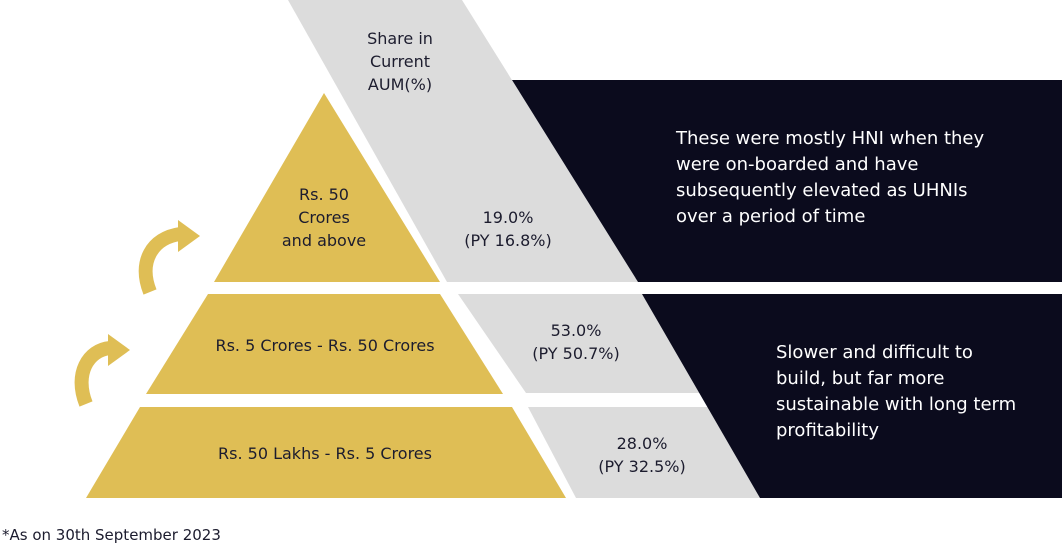 The width and height of the screenshot is (1062, 549). I want to click on share-band-middle, so click(584, 343).